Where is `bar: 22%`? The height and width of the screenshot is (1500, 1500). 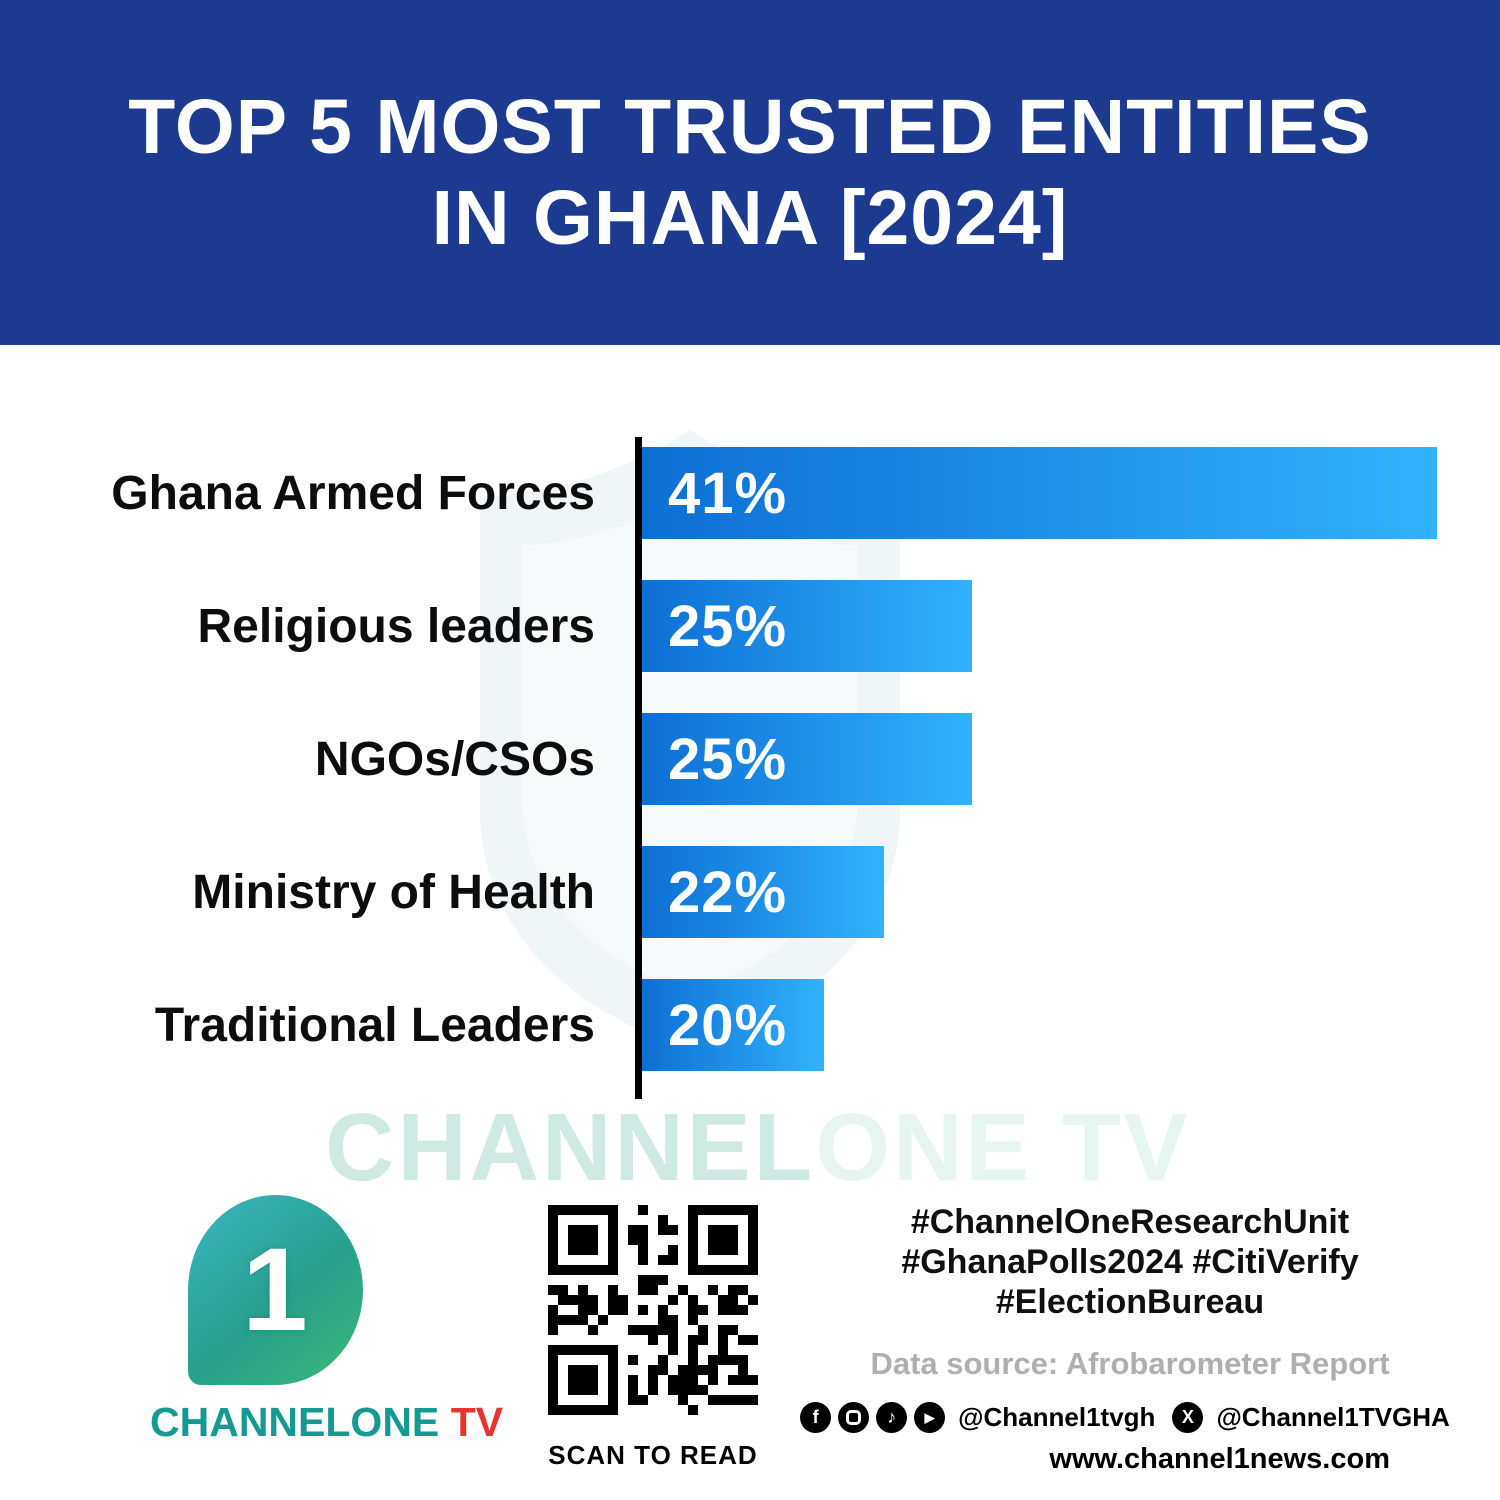 bar: 22% is located at coordinates (763, 892).